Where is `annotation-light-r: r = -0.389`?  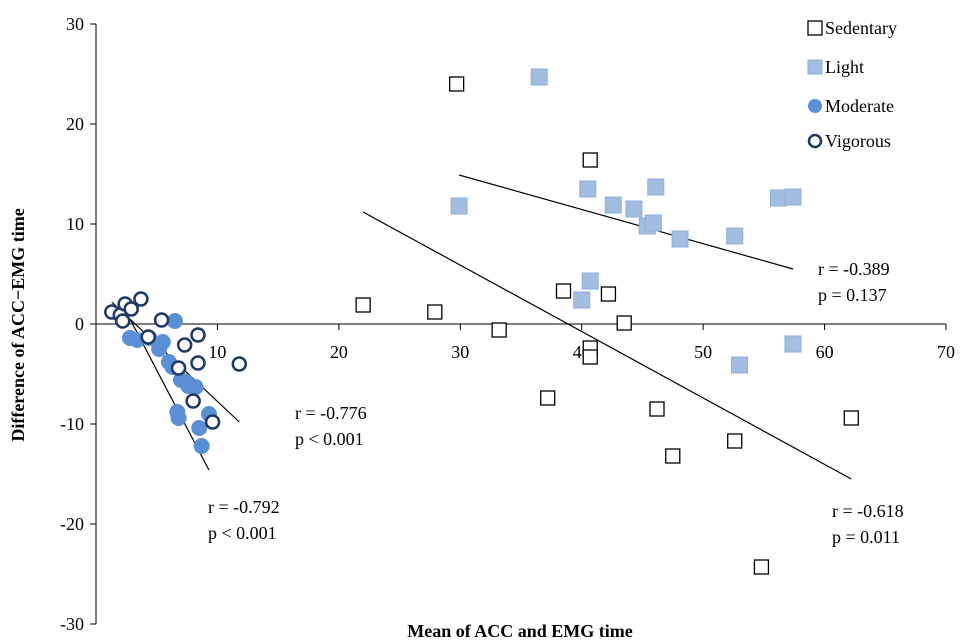
annotation-light-r: r = -0.389 is located at coordinates (854, 269).